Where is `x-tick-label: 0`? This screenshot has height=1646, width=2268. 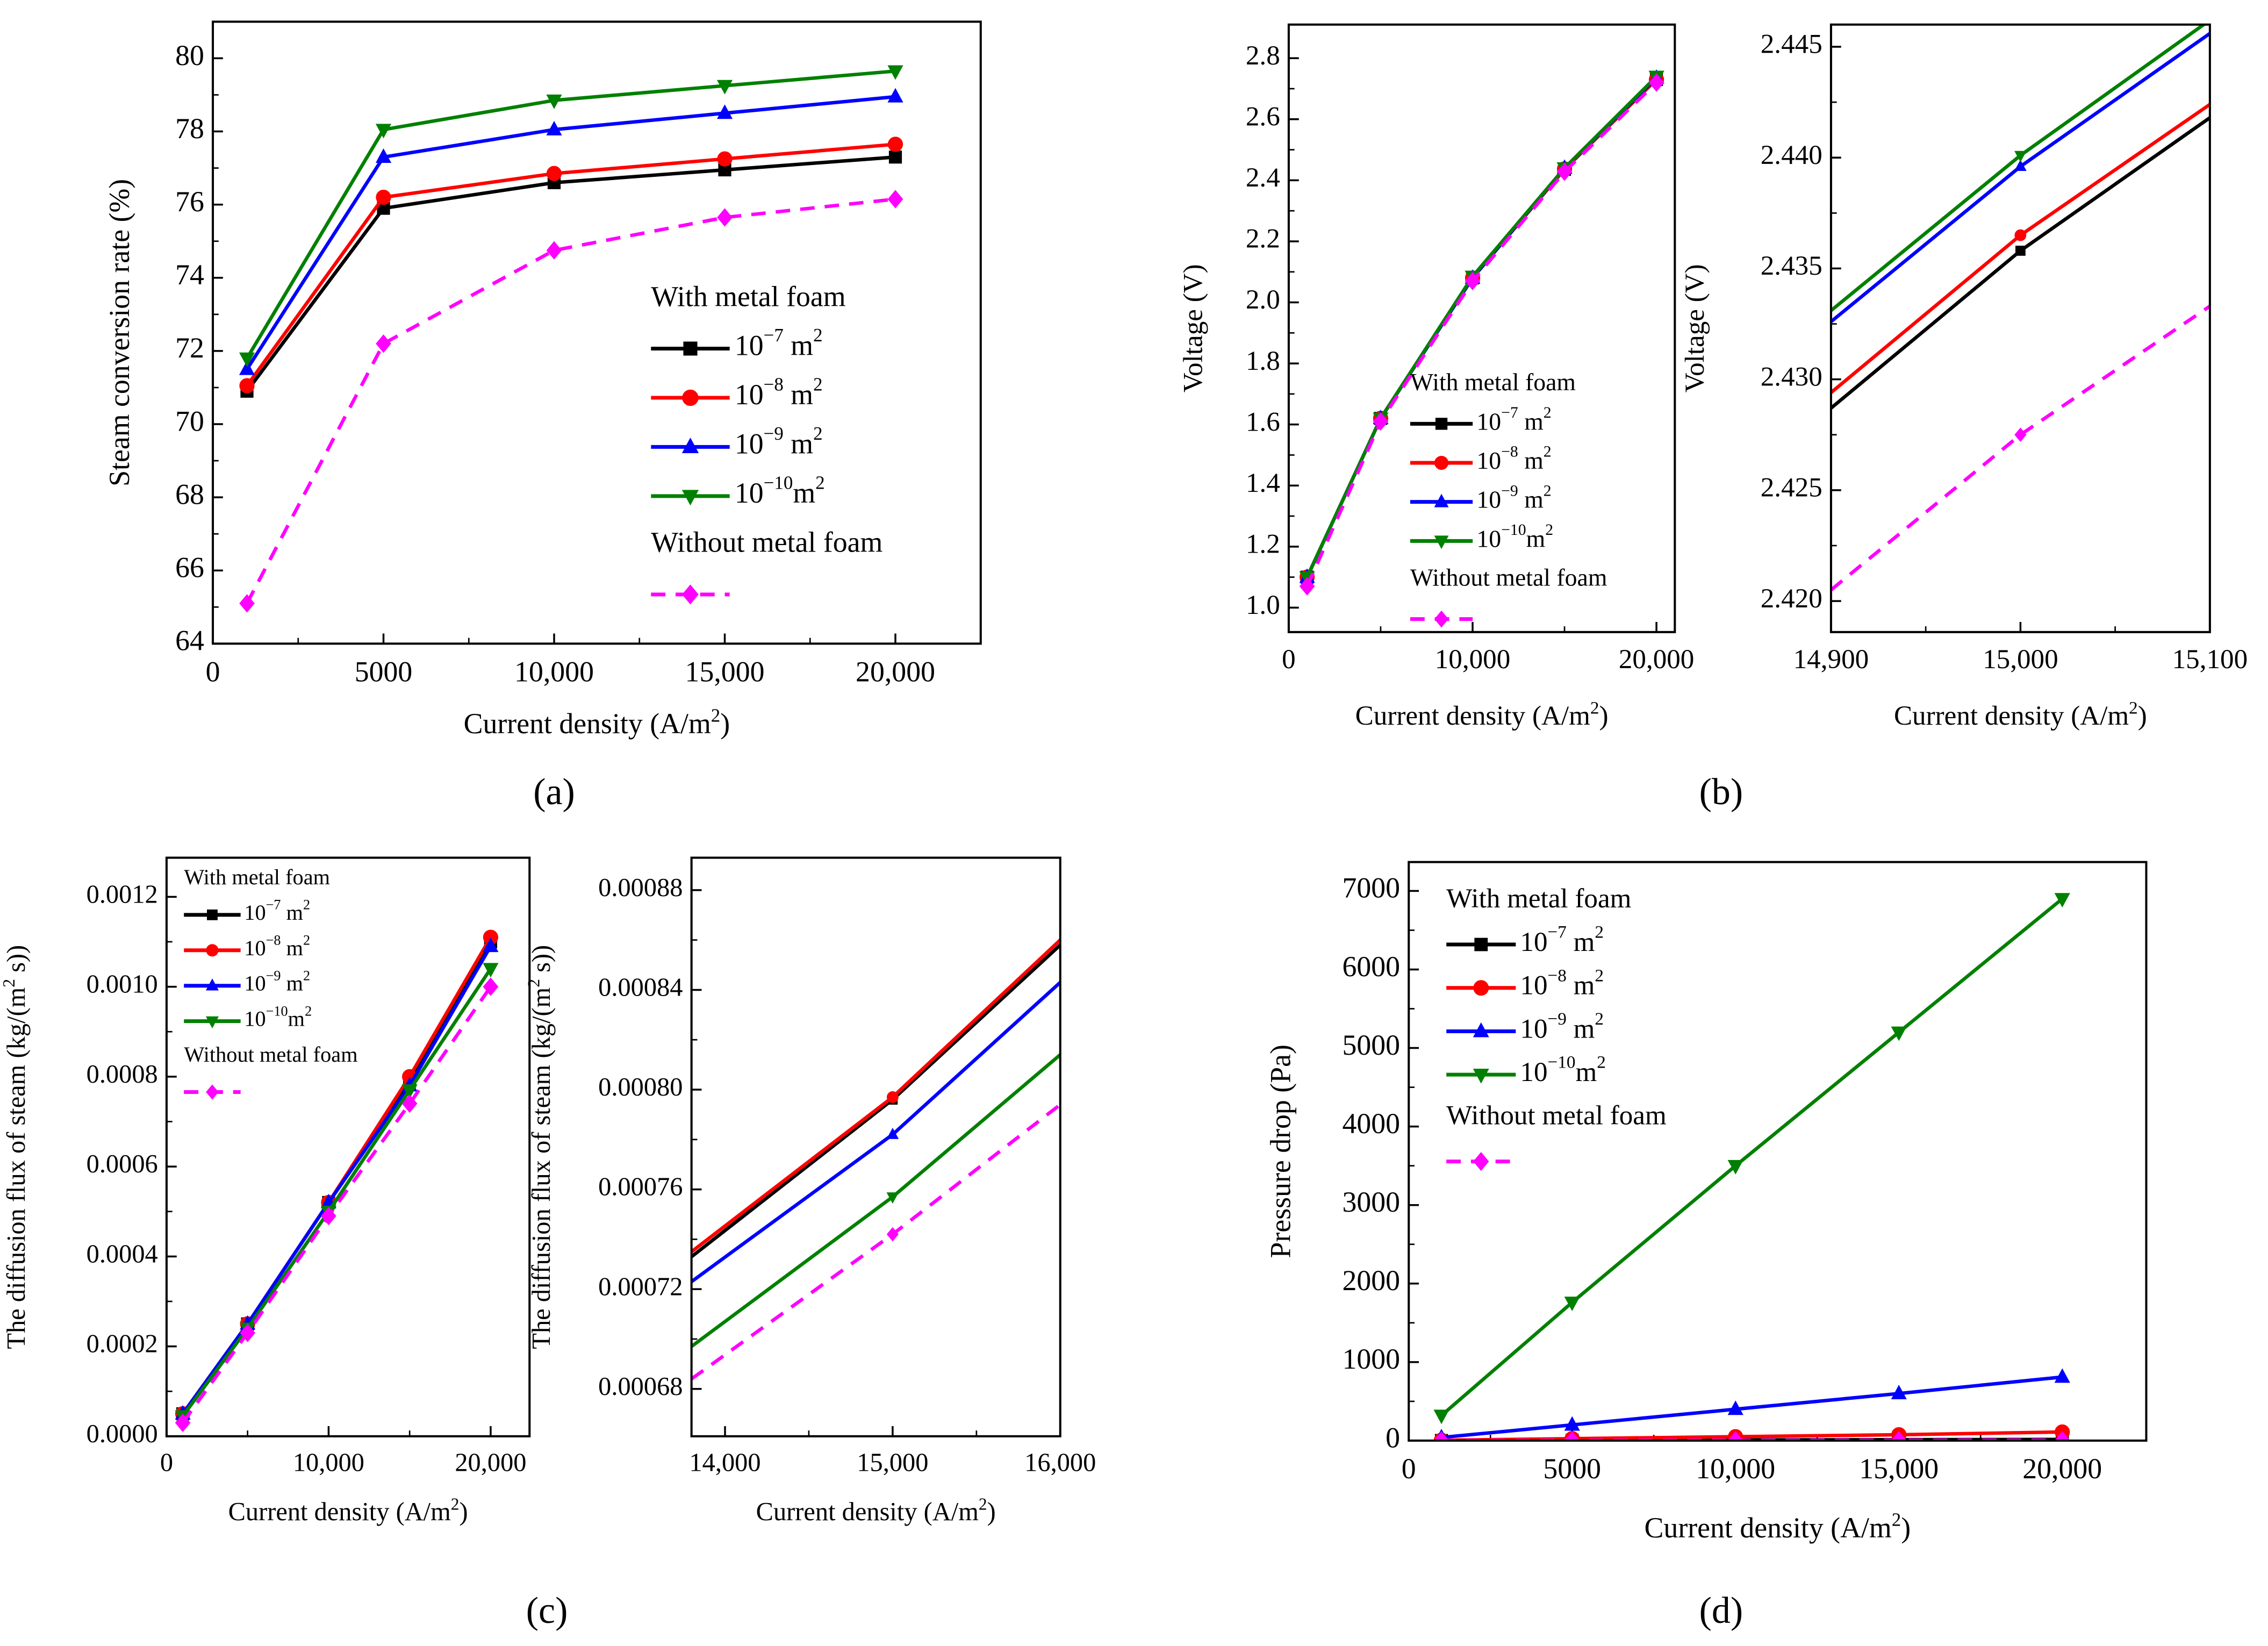
x-tick-label: 0 is located at coordinates (1289, 659).